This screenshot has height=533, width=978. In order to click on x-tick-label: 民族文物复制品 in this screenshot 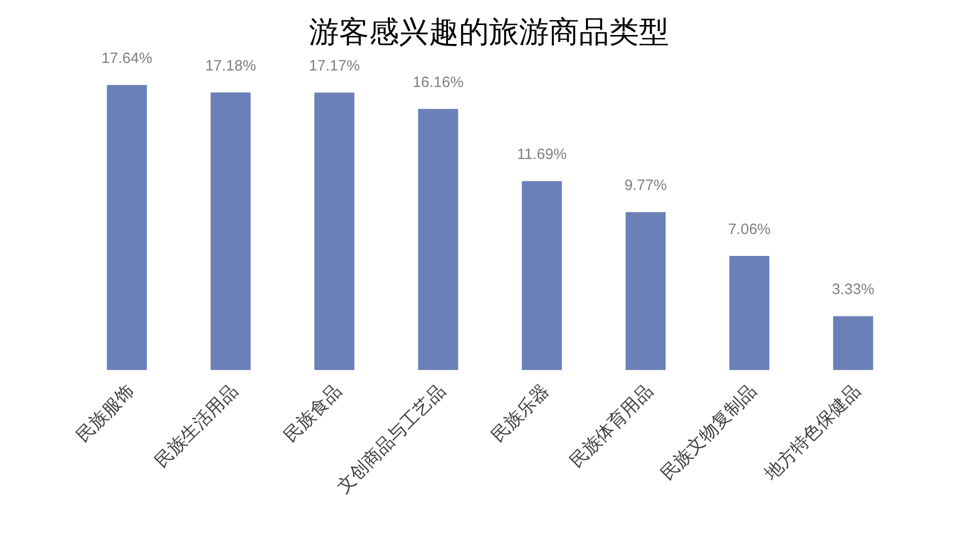, I will do `click(708, 432)`.